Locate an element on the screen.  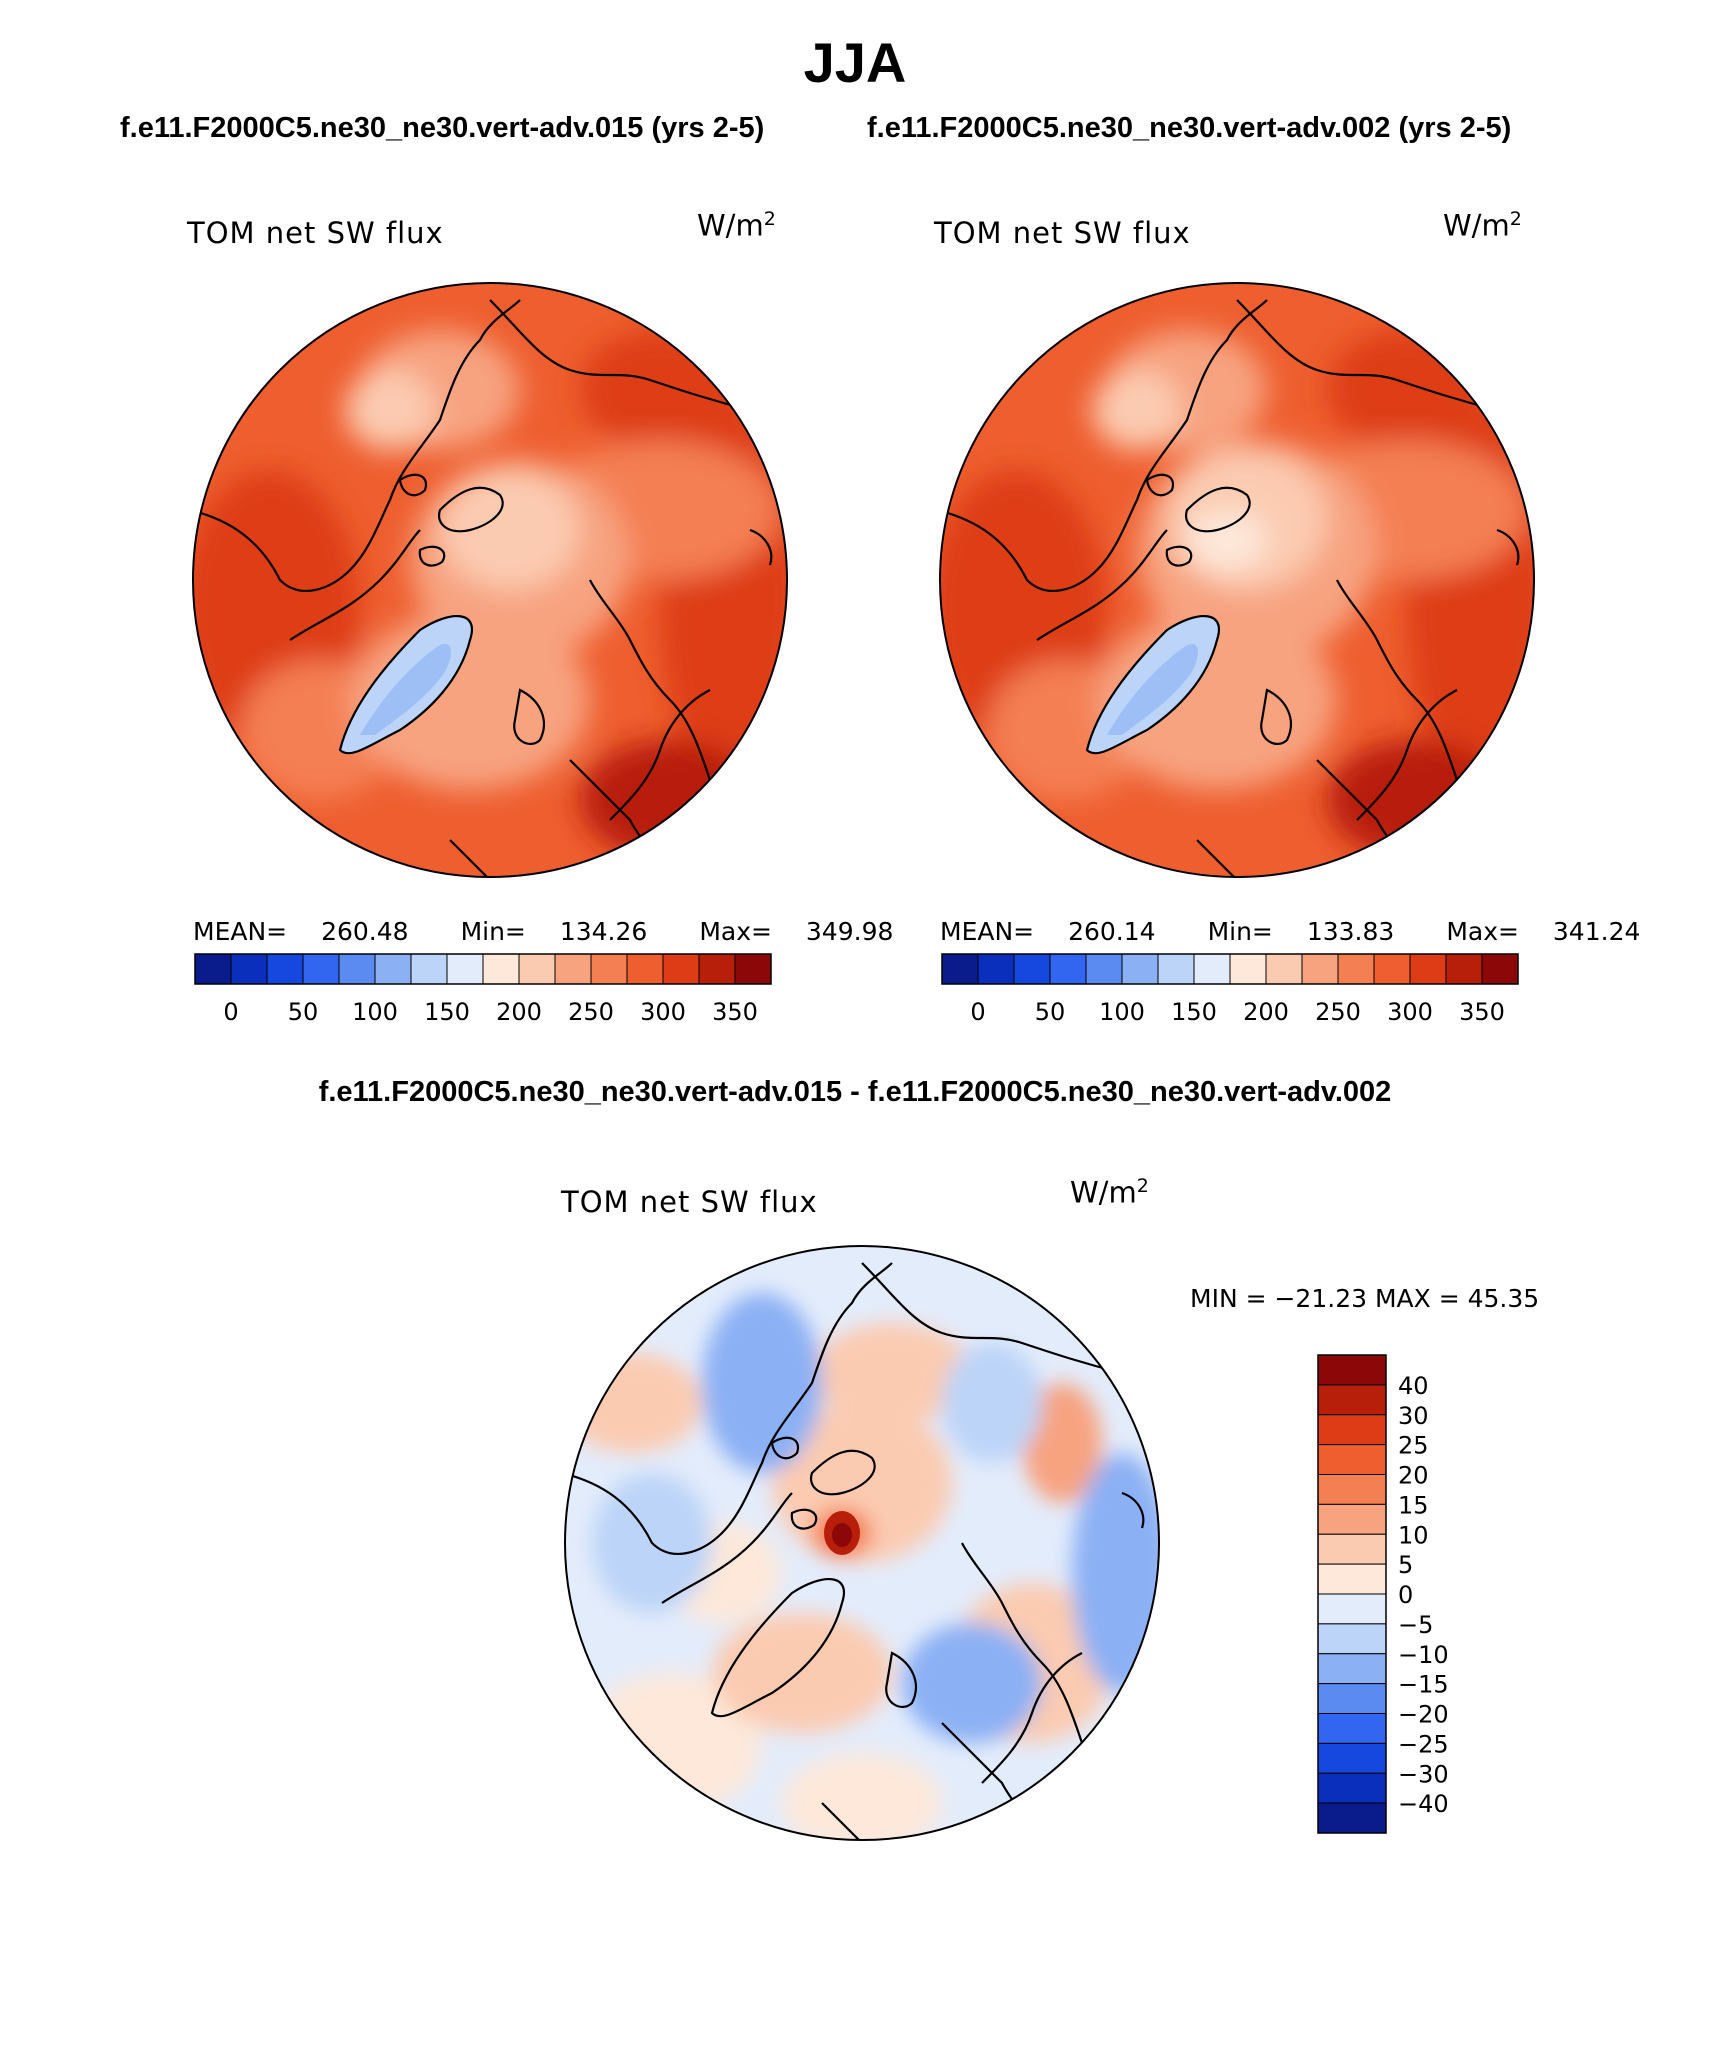
colorbar-right: 0 50 100 150 200 250 300 350 is located at coordinates (1230, 989).